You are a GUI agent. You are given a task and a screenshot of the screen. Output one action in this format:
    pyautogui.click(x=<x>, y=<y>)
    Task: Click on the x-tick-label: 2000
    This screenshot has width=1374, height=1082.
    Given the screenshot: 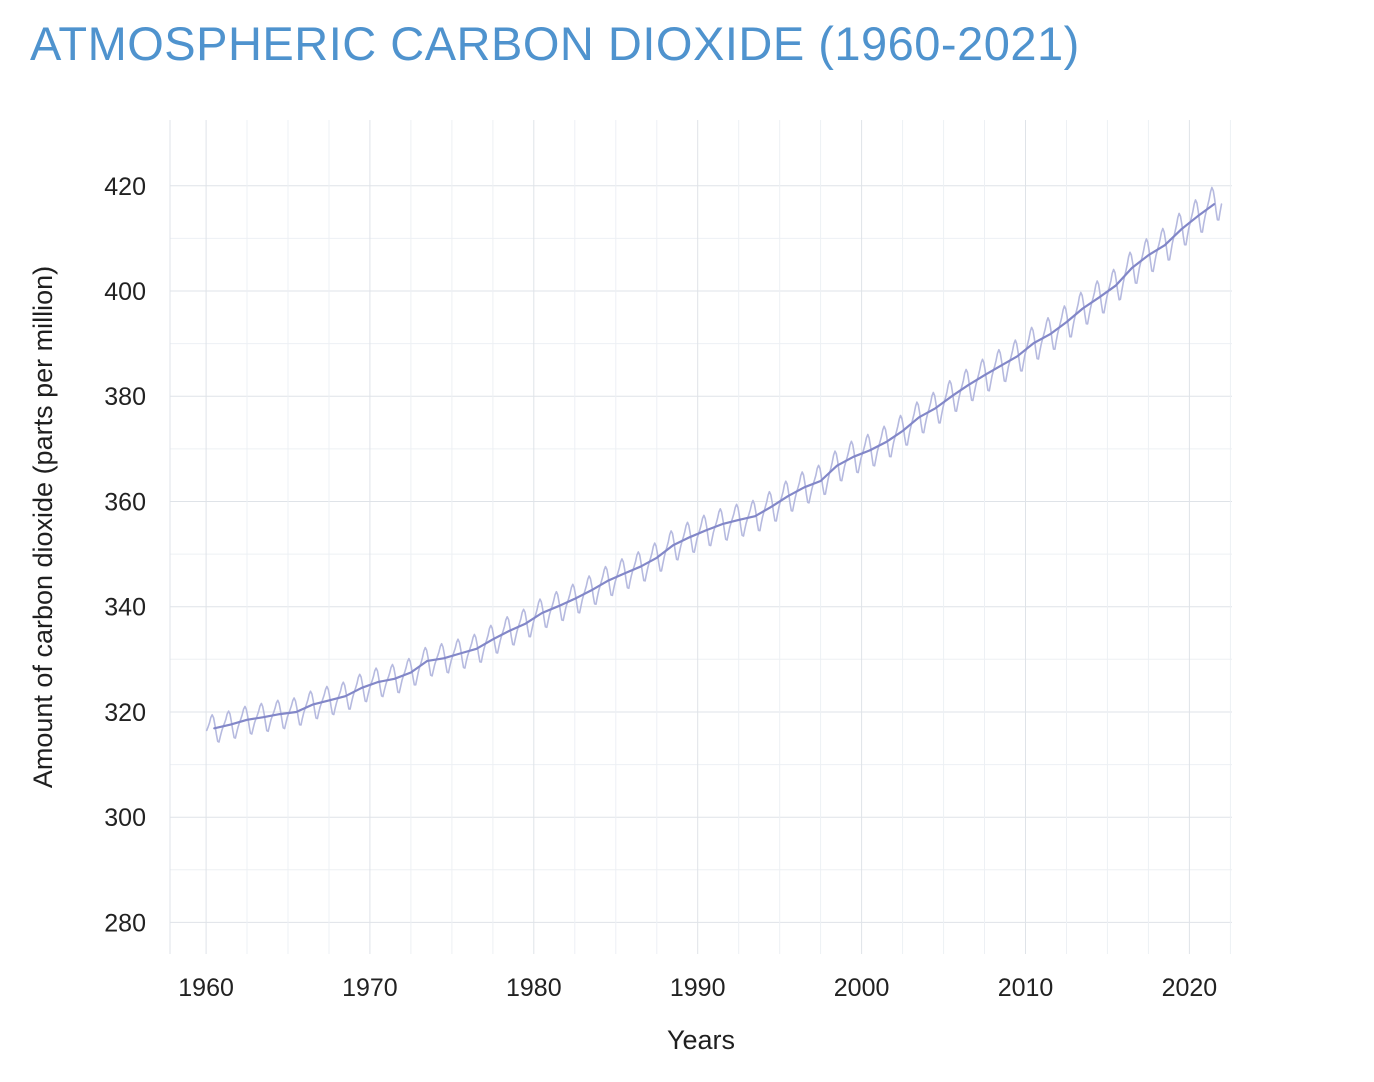 What is the action you would take?
    pyautogui.click(x=862, y=988)
    